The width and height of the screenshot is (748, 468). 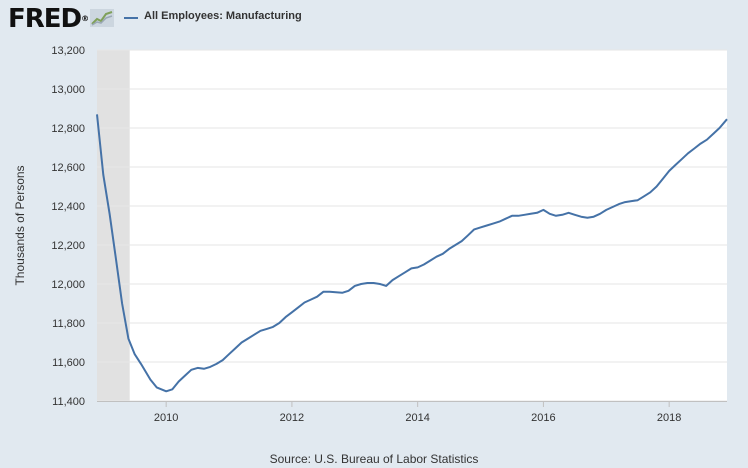 What do you see at coordinates (68, 168) in the screenshot?
I see `y-tick-label: 12,600` at bounding box center [68, 168].